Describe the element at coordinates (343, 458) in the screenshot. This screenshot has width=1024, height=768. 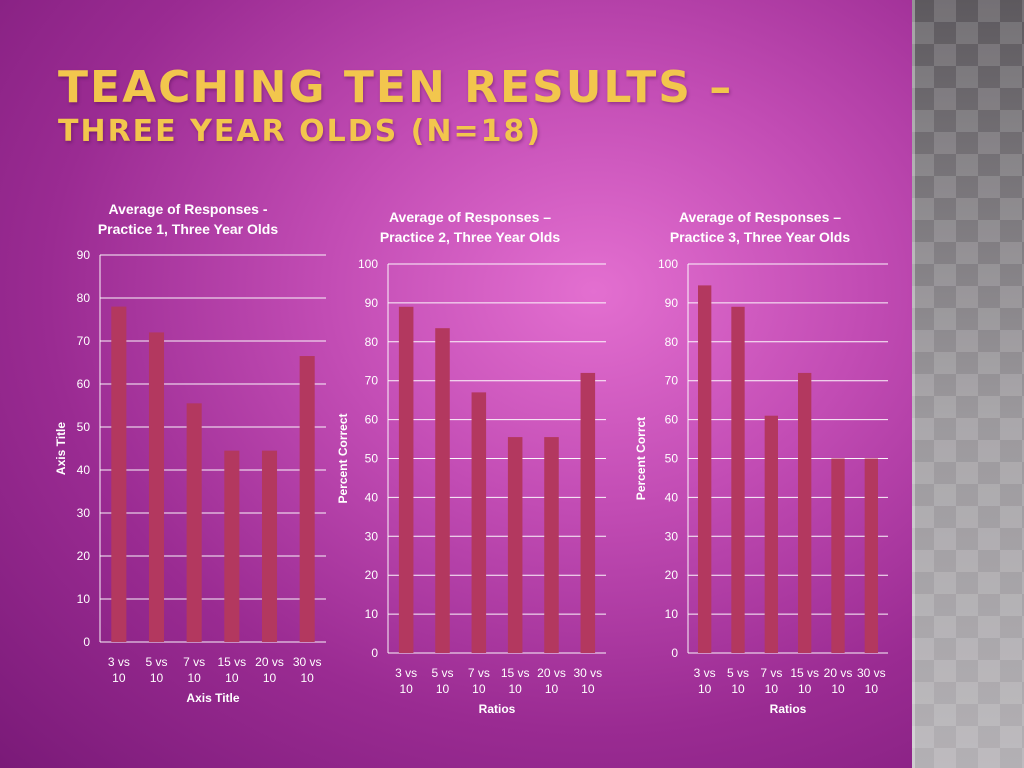
I see `y-axis-label: Percent Correct` at that location.